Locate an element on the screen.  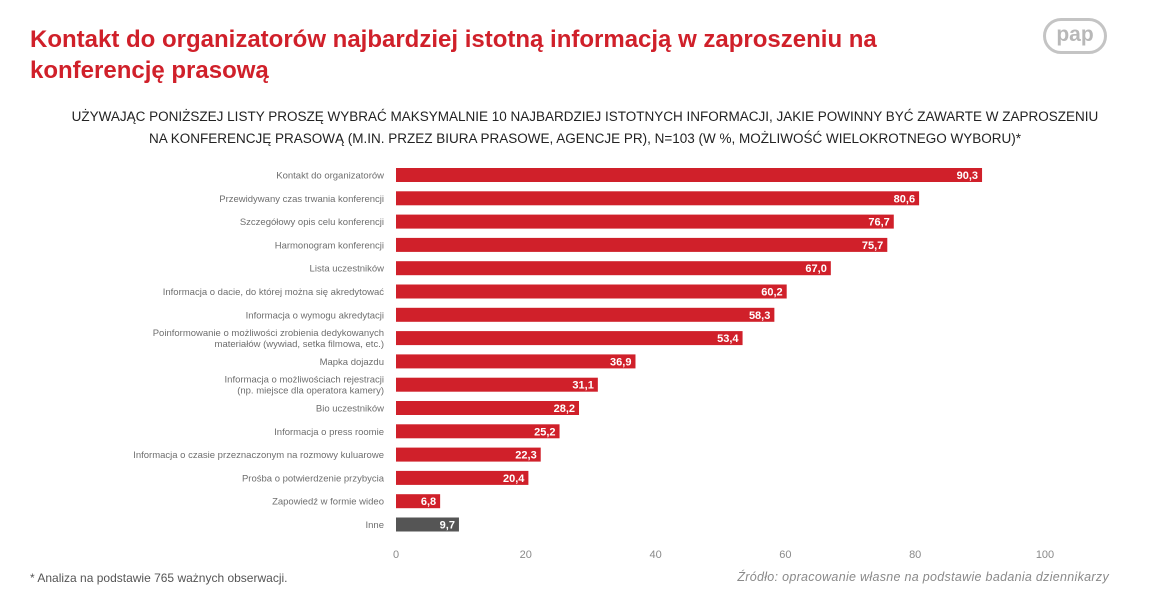
category-label: Harmonogram konferencji is located at coordinates (329, 245).